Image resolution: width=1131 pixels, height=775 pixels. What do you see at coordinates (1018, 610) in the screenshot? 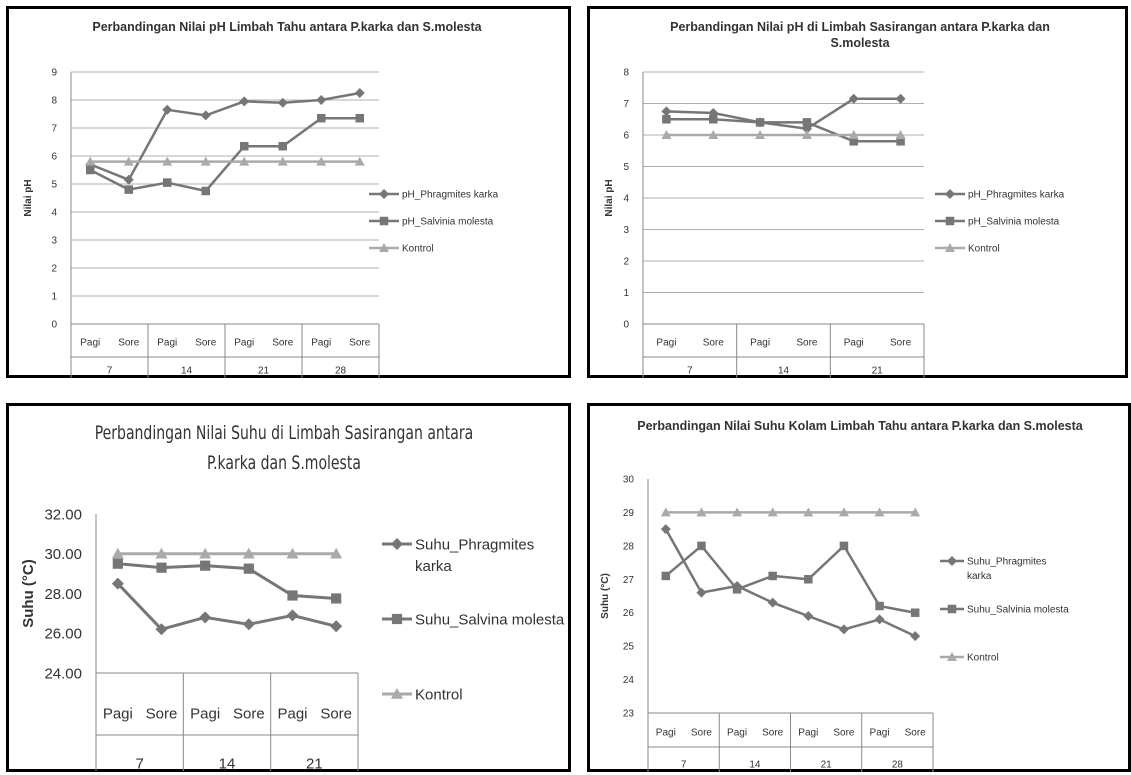
I see `legend-label: Suhu_Salvinia molesta` at bounding box center [1018, 610].